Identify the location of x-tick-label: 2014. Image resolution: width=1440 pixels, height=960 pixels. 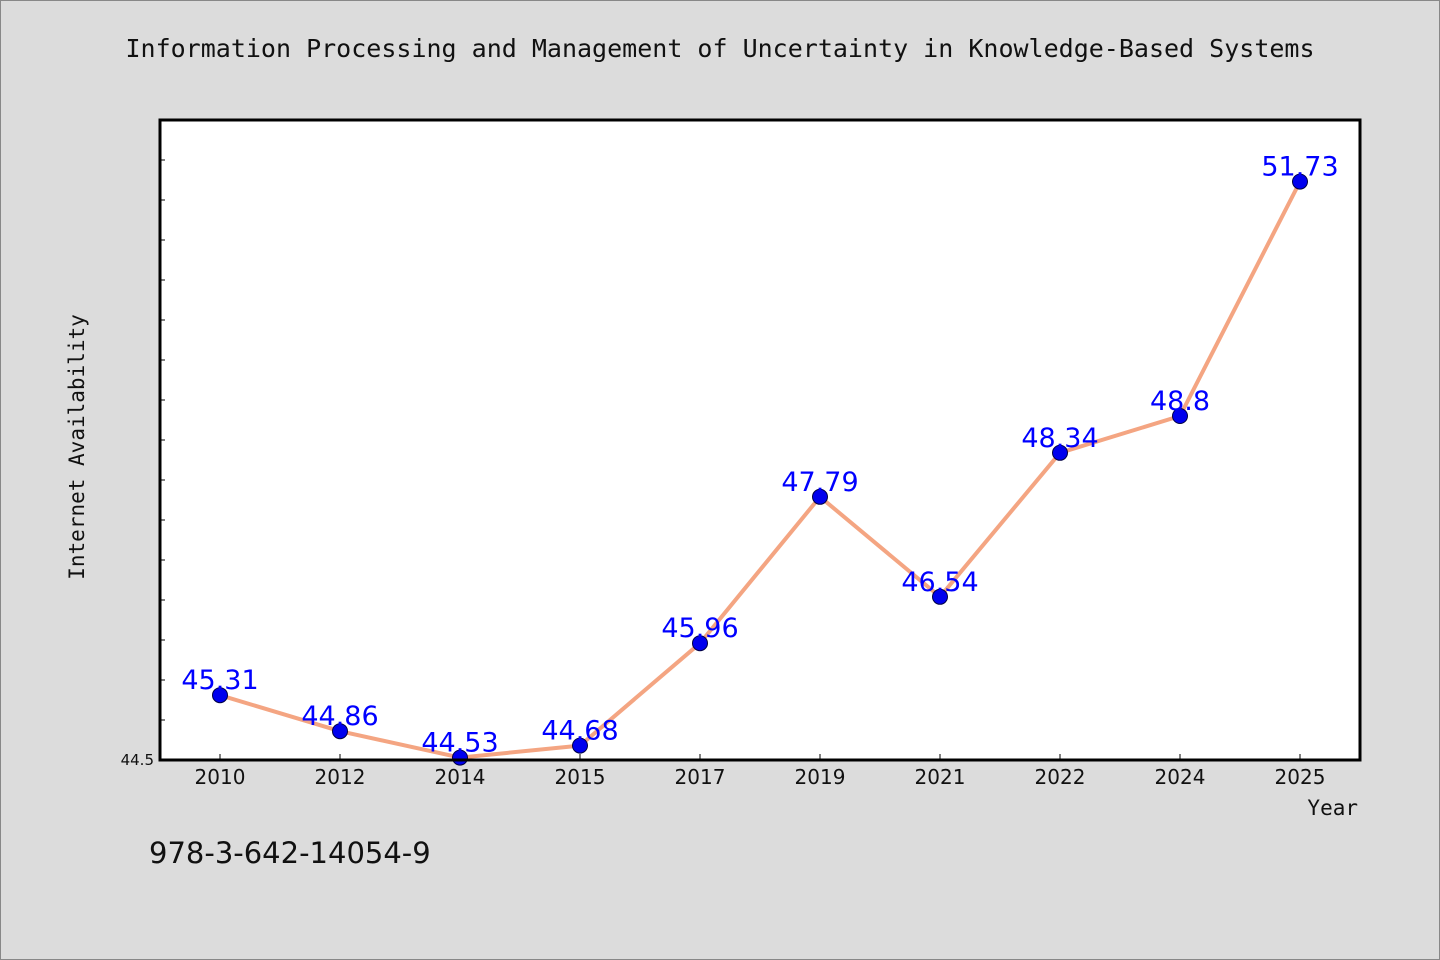
(460, 777).